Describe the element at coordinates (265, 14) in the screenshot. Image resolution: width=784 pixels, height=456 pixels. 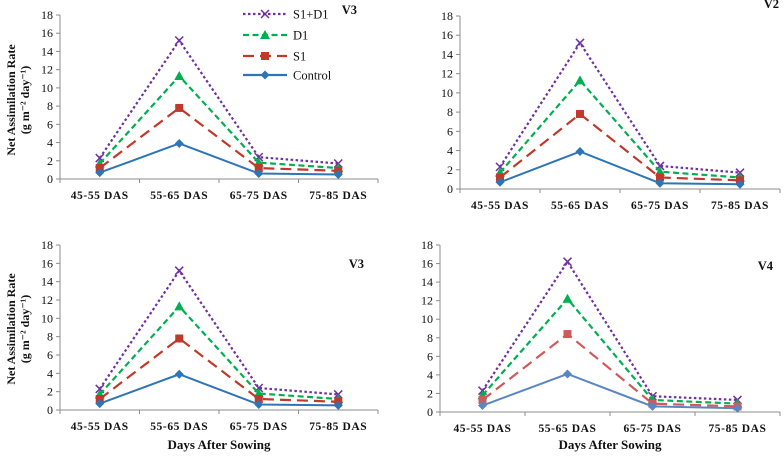
I see `legend-marker-s1-d1` at that location.